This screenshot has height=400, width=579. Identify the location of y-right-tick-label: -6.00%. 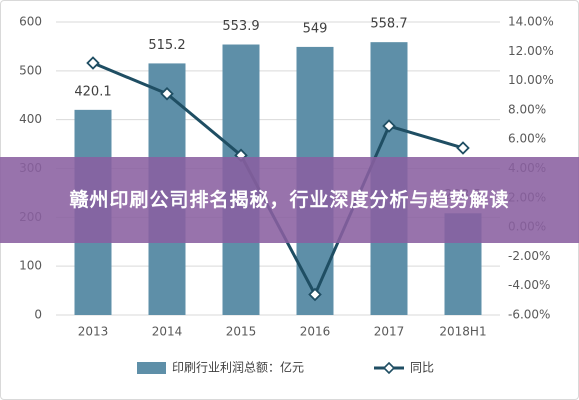
(529, 315).